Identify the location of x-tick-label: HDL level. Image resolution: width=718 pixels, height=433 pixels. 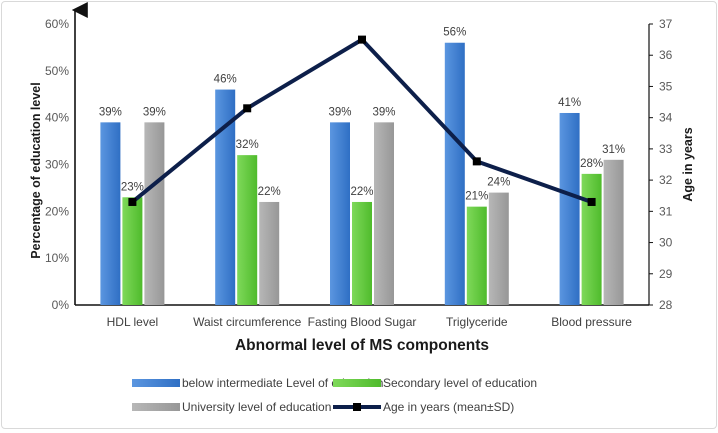
(133, 322).